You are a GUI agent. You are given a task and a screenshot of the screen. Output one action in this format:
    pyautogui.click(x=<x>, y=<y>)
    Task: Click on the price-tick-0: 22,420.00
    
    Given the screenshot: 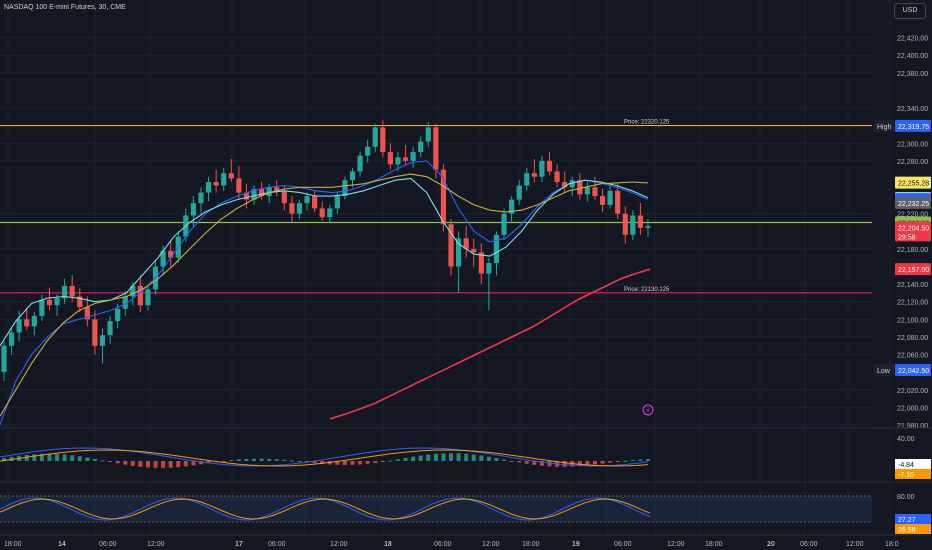 What is the action you would take?
    pyautogui.click(x=912, y=39)
    